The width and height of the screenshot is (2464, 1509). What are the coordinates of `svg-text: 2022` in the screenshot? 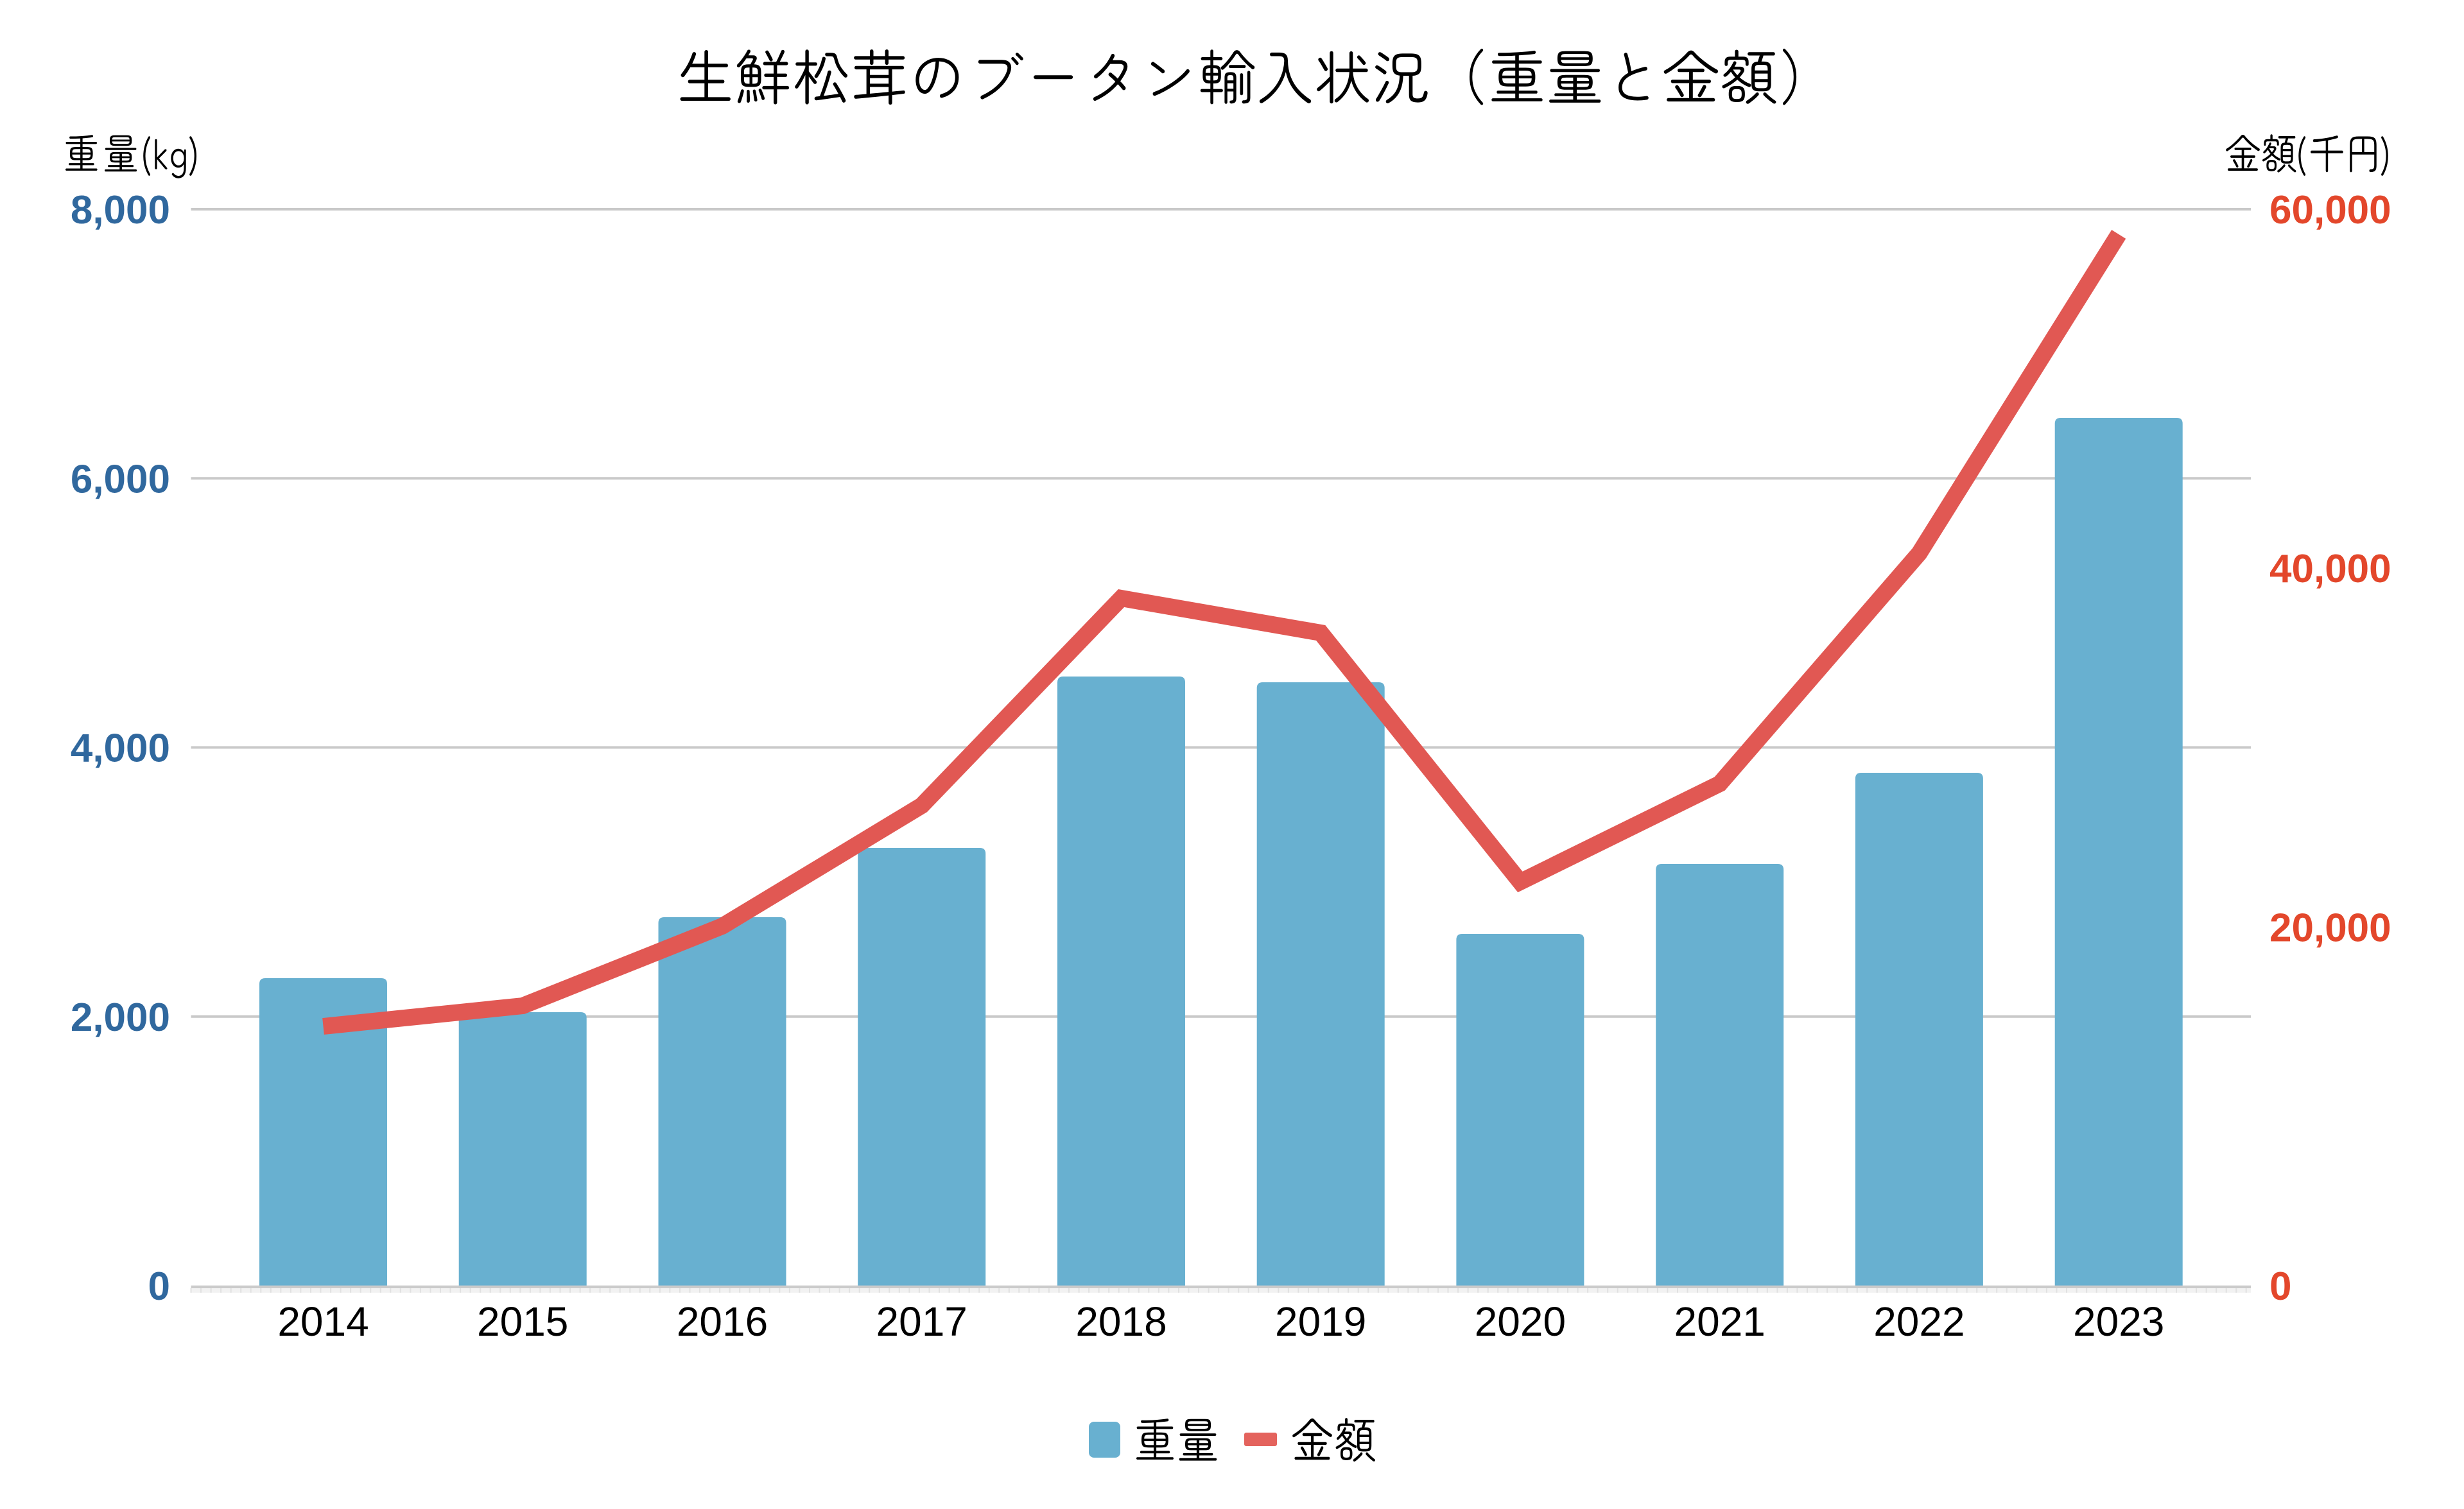 It's located at (1919, 1321).